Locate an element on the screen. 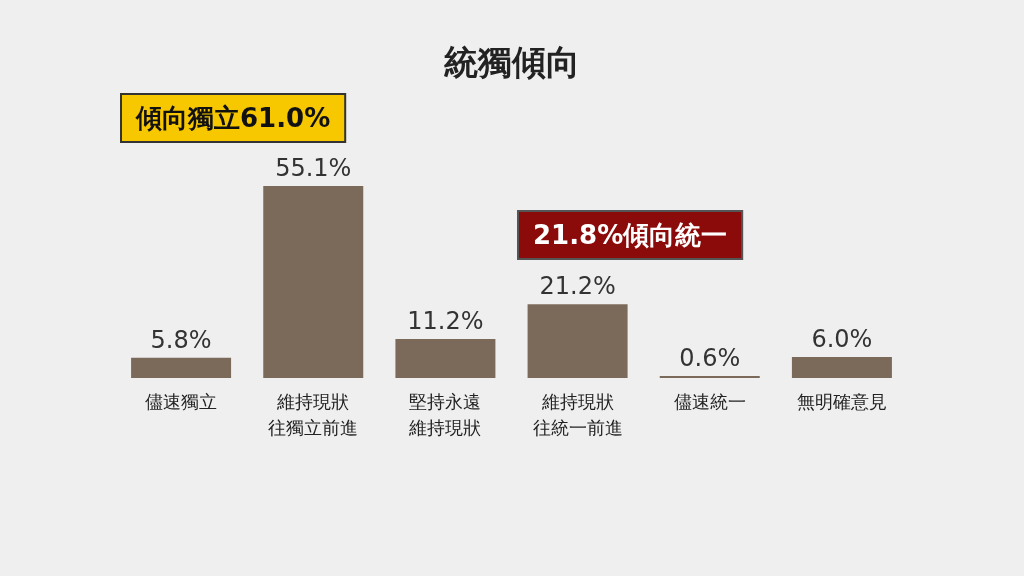  data-label: 55.1% is located at coordinates (313, 168).